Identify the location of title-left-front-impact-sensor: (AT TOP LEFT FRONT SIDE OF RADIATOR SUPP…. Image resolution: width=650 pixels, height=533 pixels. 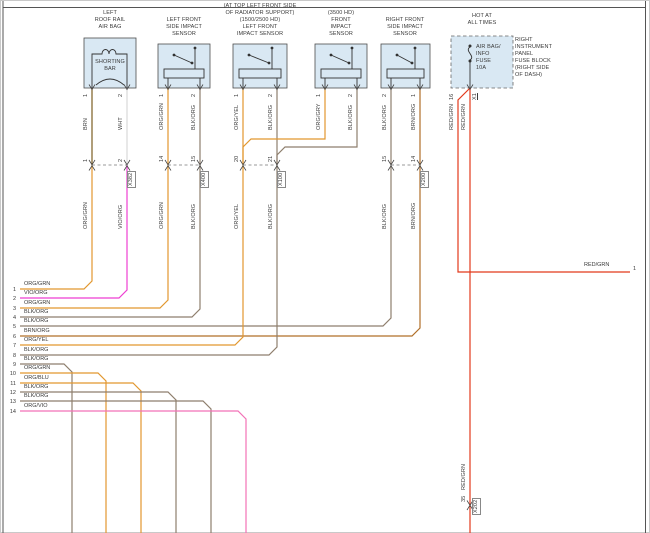
(260, 20).